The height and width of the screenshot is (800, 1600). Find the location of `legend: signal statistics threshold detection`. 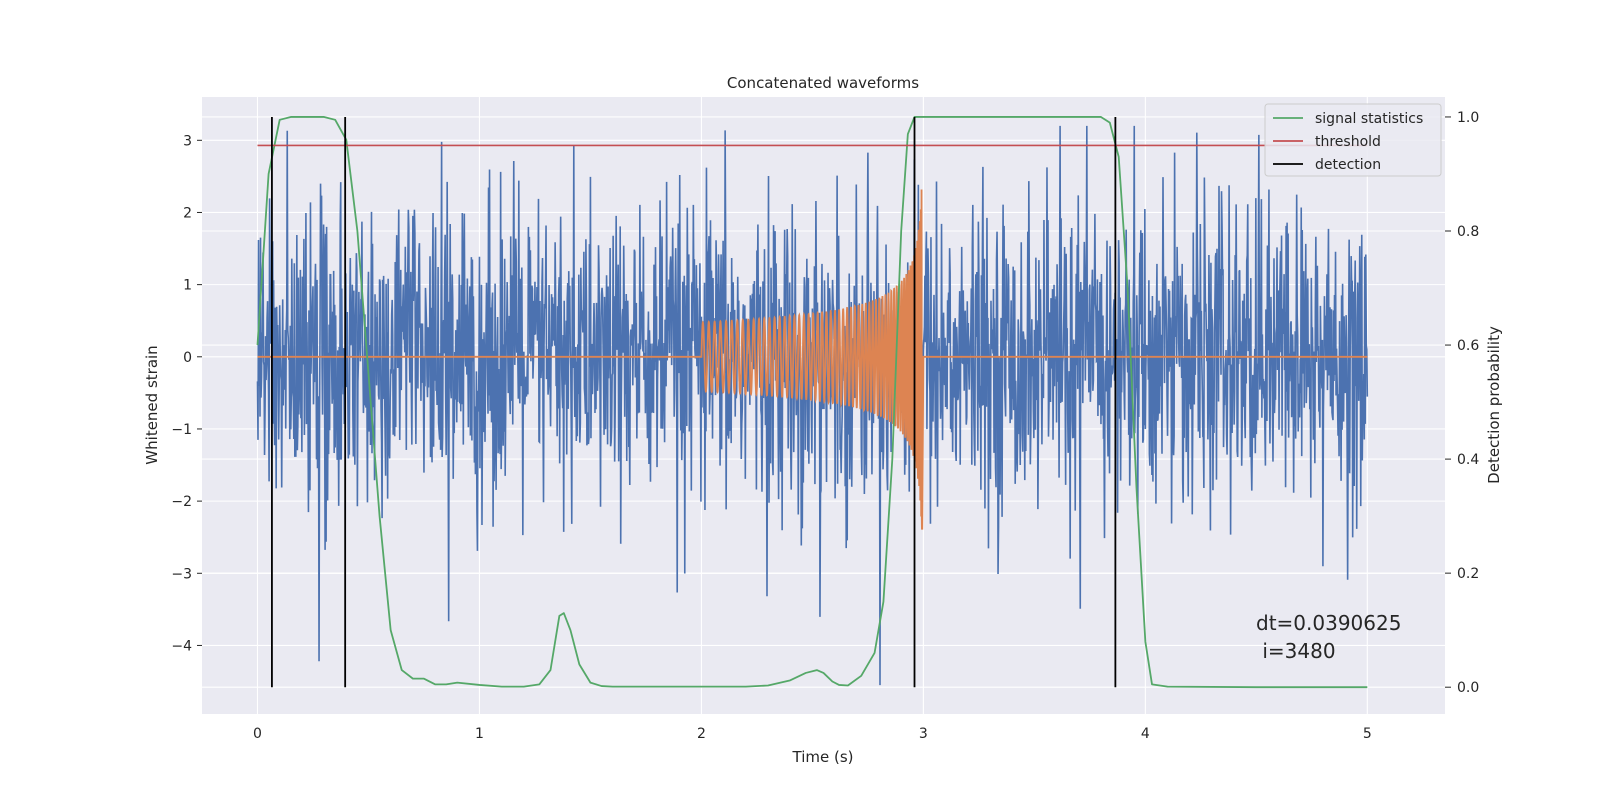

legend: signal statistics threshold detection is located at coordinates (1353, 140).